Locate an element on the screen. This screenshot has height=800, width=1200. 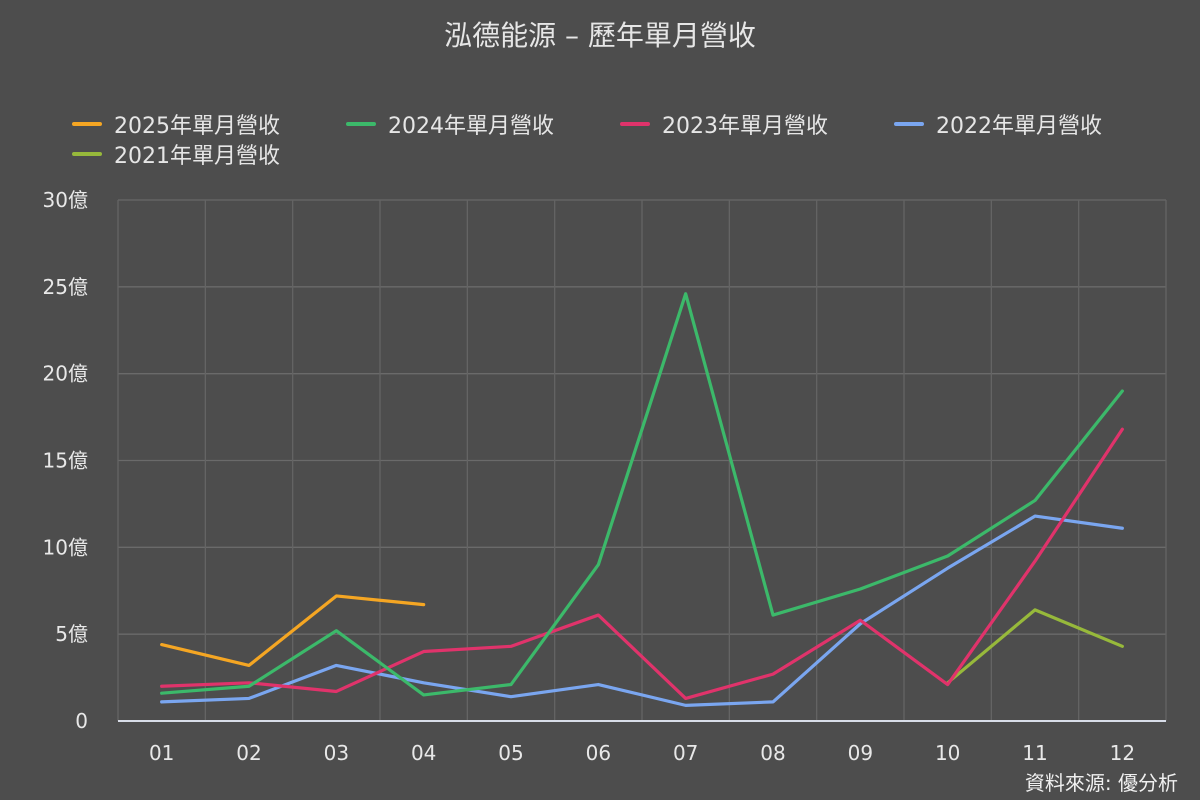
legend-label: 2021年單月營收 is located at coordinates (197, 156).